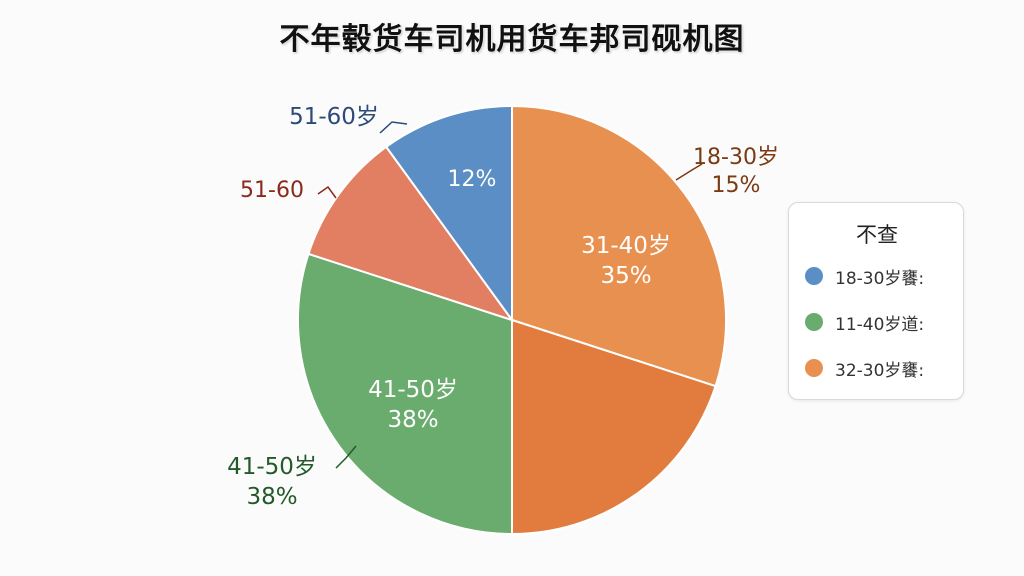  What do you see at coordinates (334, 117) in the screenshot?
I see `outside-label: 51-60岁` at bounding box center [334, 117].